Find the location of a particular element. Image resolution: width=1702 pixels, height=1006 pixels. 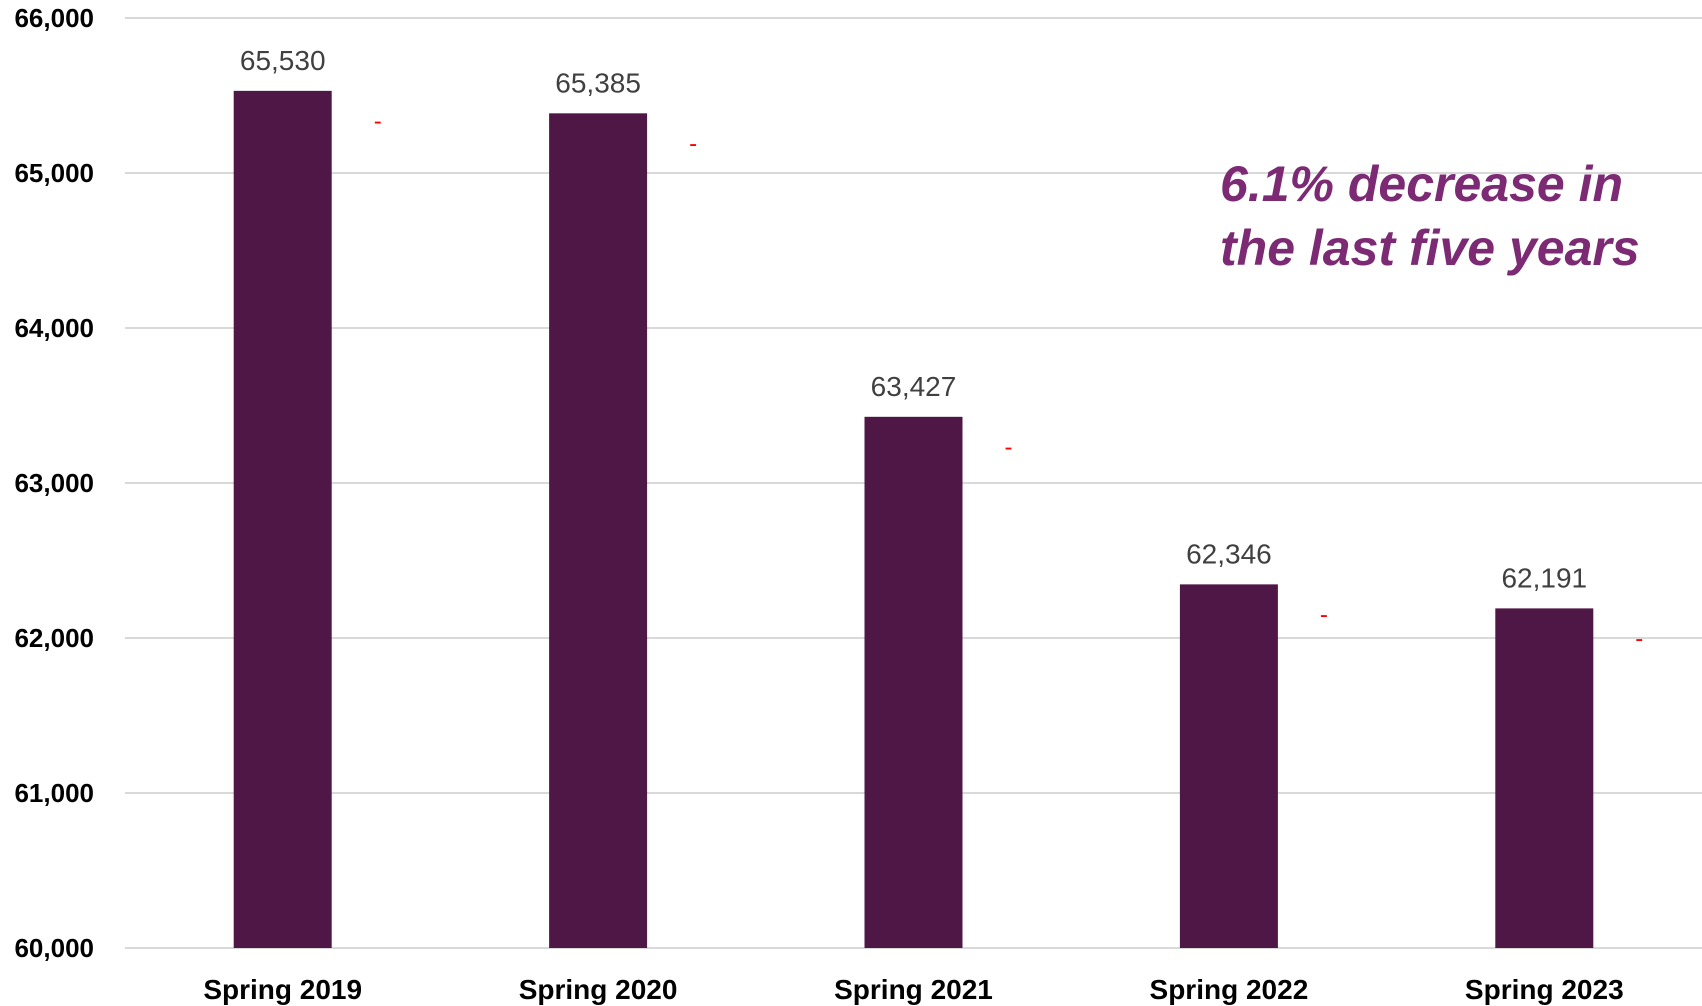

y-tick-label: 66,000 is located at coordinates (54, 18).